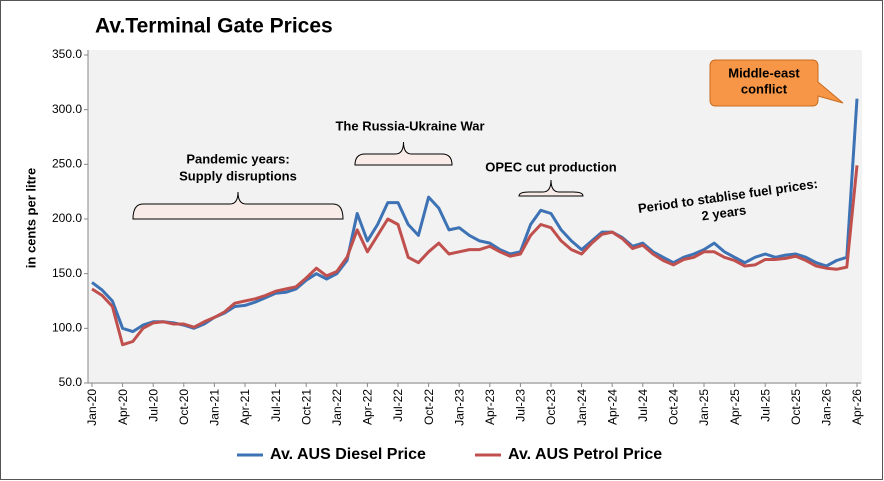 The height and width of the screenshot is (481, 884). What do you see at coordinates (582, 407) in the screenshot?
I see `x-tick-label: Jan-24` at bounding box center [582, 407].